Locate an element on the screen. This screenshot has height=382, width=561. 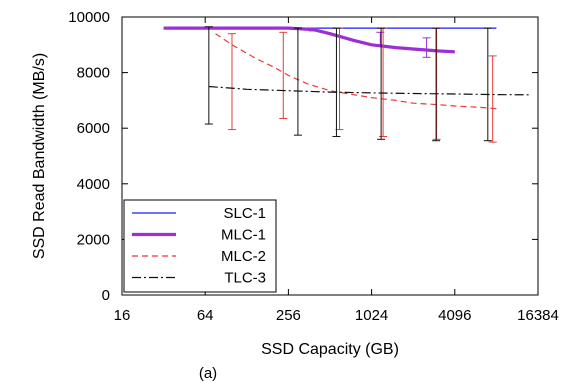
legend: SLC-1 MLC-1 MLC-2 TLC-3 is located at coordinates (200, 246).